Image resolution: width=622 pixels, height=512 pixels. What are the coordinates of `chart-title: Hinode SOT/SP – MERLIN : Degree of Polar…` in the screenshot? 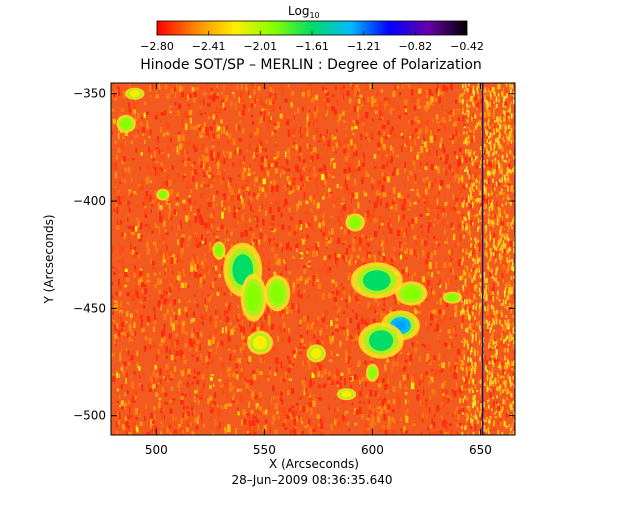 It's located at (311, 65).